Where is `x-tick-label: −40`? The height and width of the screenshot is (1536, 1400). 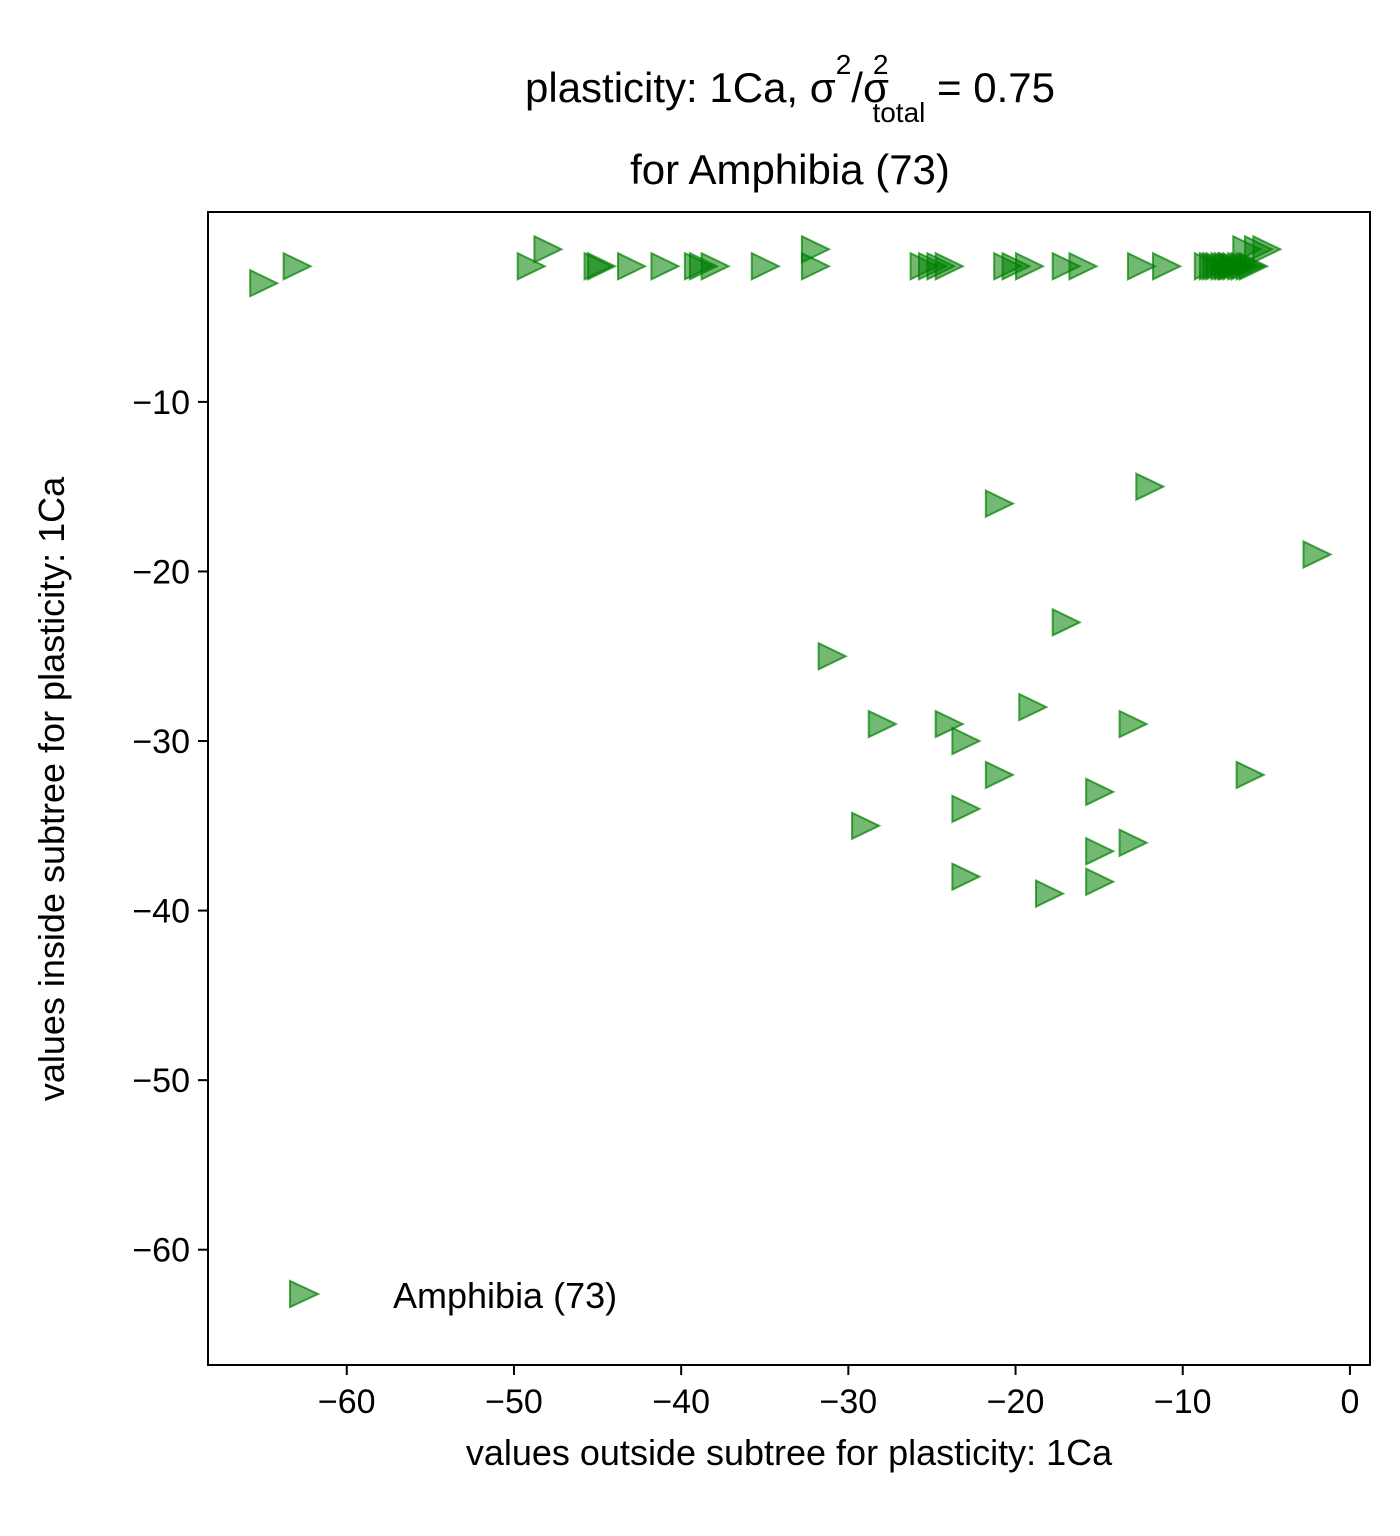 x-tick-label: −40 is located at coordinates (681, 1402).